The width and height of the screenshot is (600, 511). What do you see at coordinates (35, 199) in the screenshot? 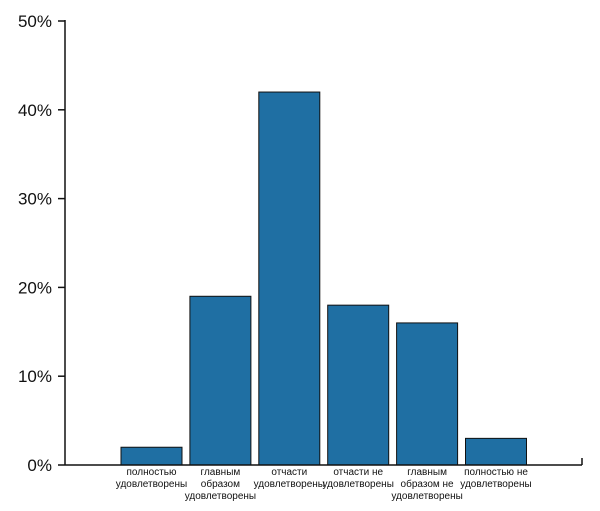
I see `y-tick-label: 30%` at bounding box center [35, 199].